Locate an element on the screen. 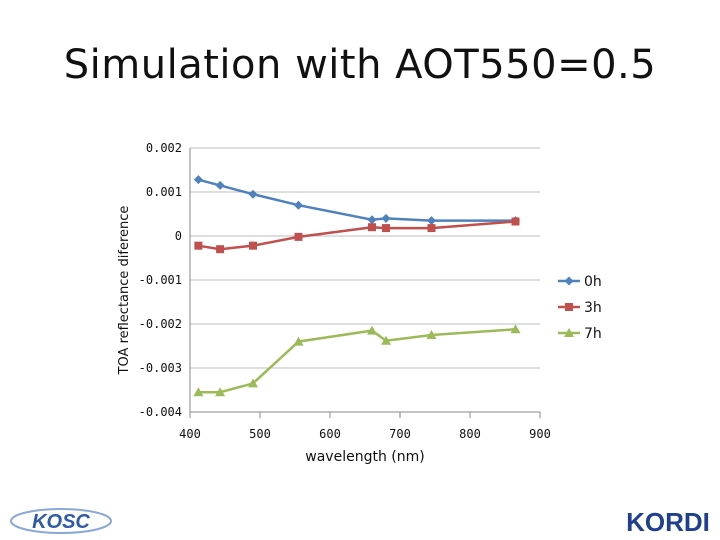  y-tick-label: 0.001 is located at coordinates (164, 192).